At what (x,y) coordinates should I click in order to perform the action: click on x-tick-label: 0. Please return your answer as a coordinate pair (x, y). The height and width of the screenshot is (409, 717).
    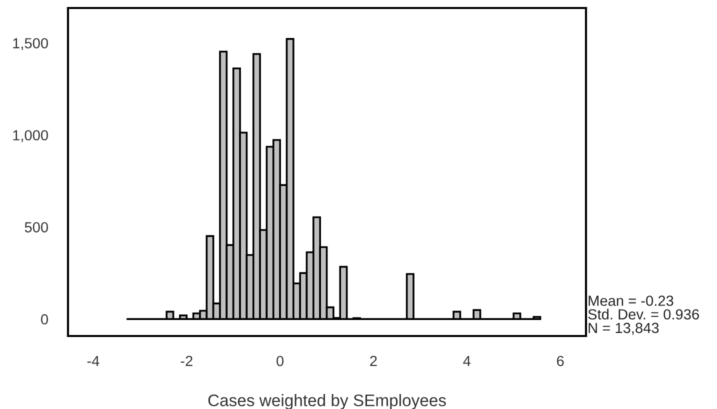
    Looking at the image, I should click on (280, 361).